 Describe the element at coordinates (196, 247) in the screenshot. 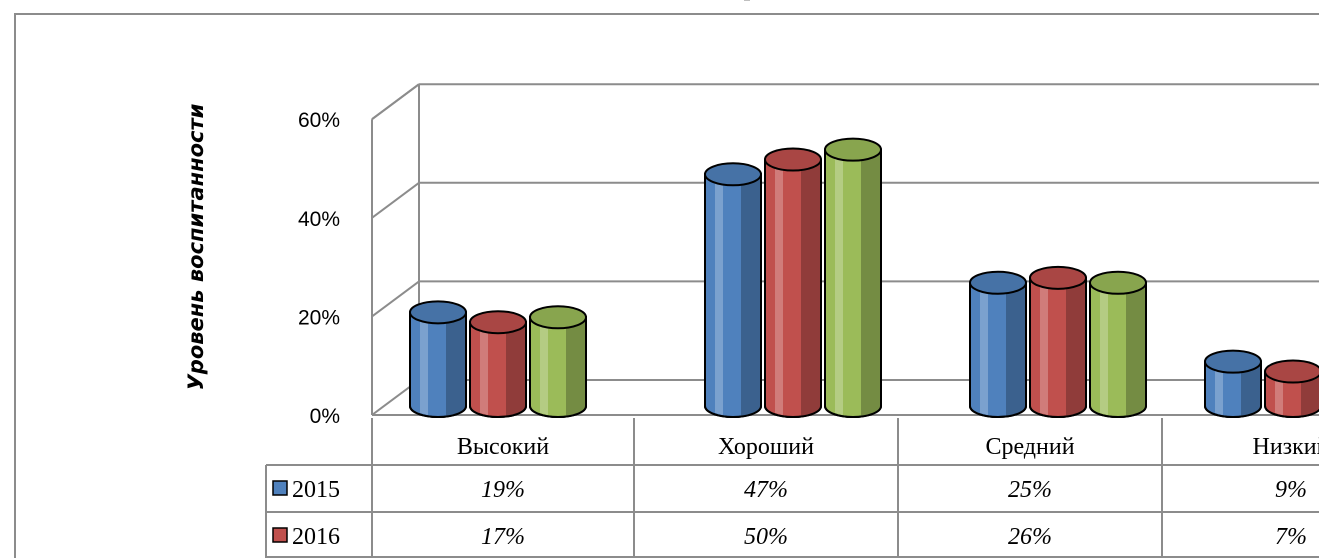

I see `y-axis-label-text: Уровень воспитанности` at that location.